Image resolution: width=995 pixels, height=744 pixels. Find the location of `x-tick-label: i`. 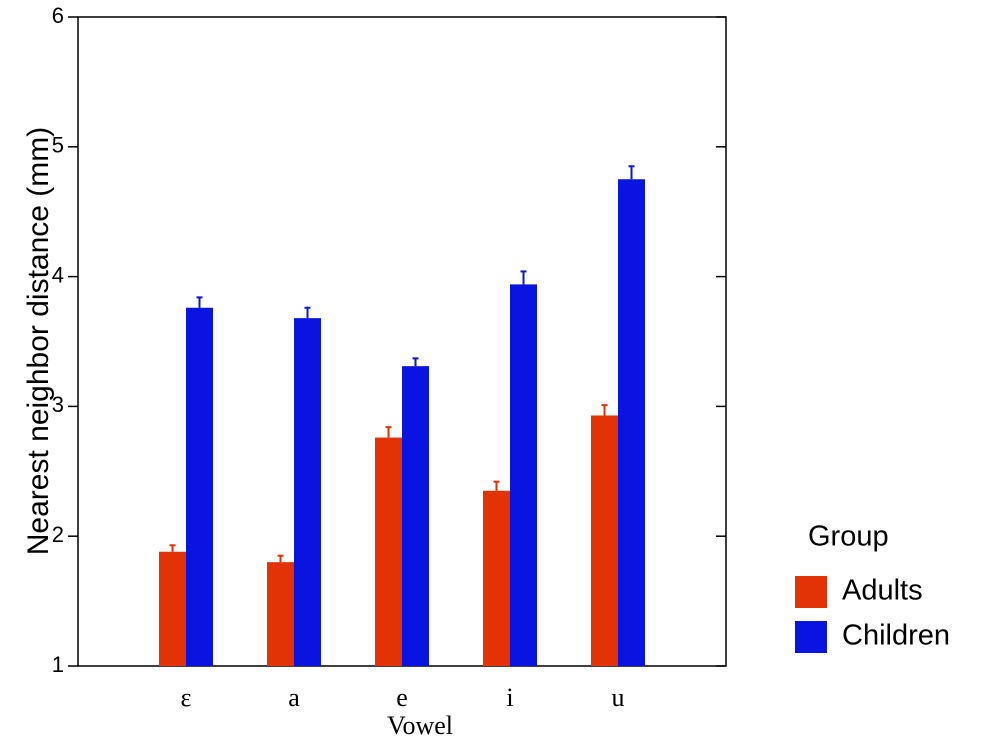

x-tick-label: i is located at coordinates (509, 697).